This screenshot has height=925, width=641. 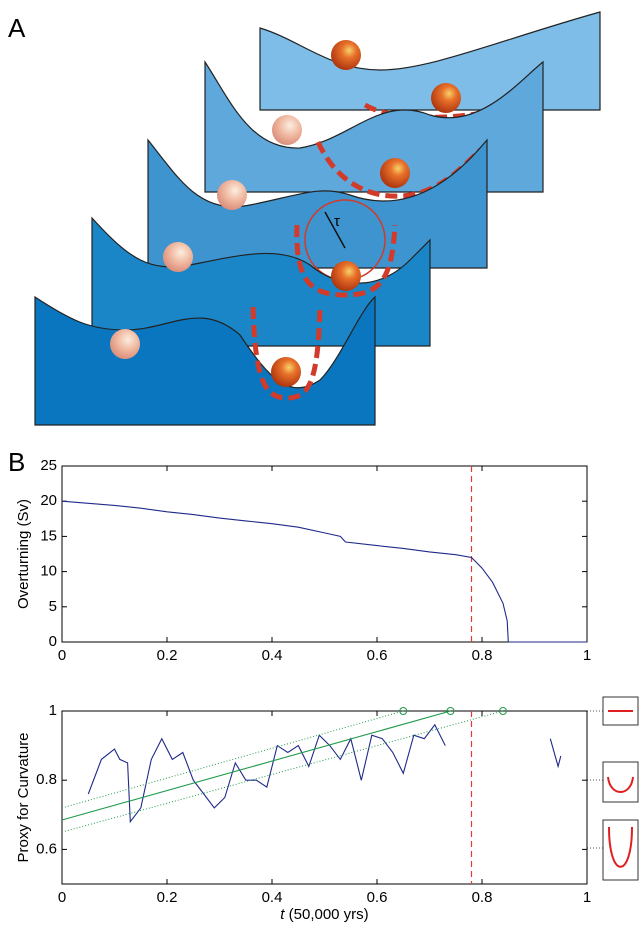 I want to click on y-tick-label: 5, so click(x=53, y=606).